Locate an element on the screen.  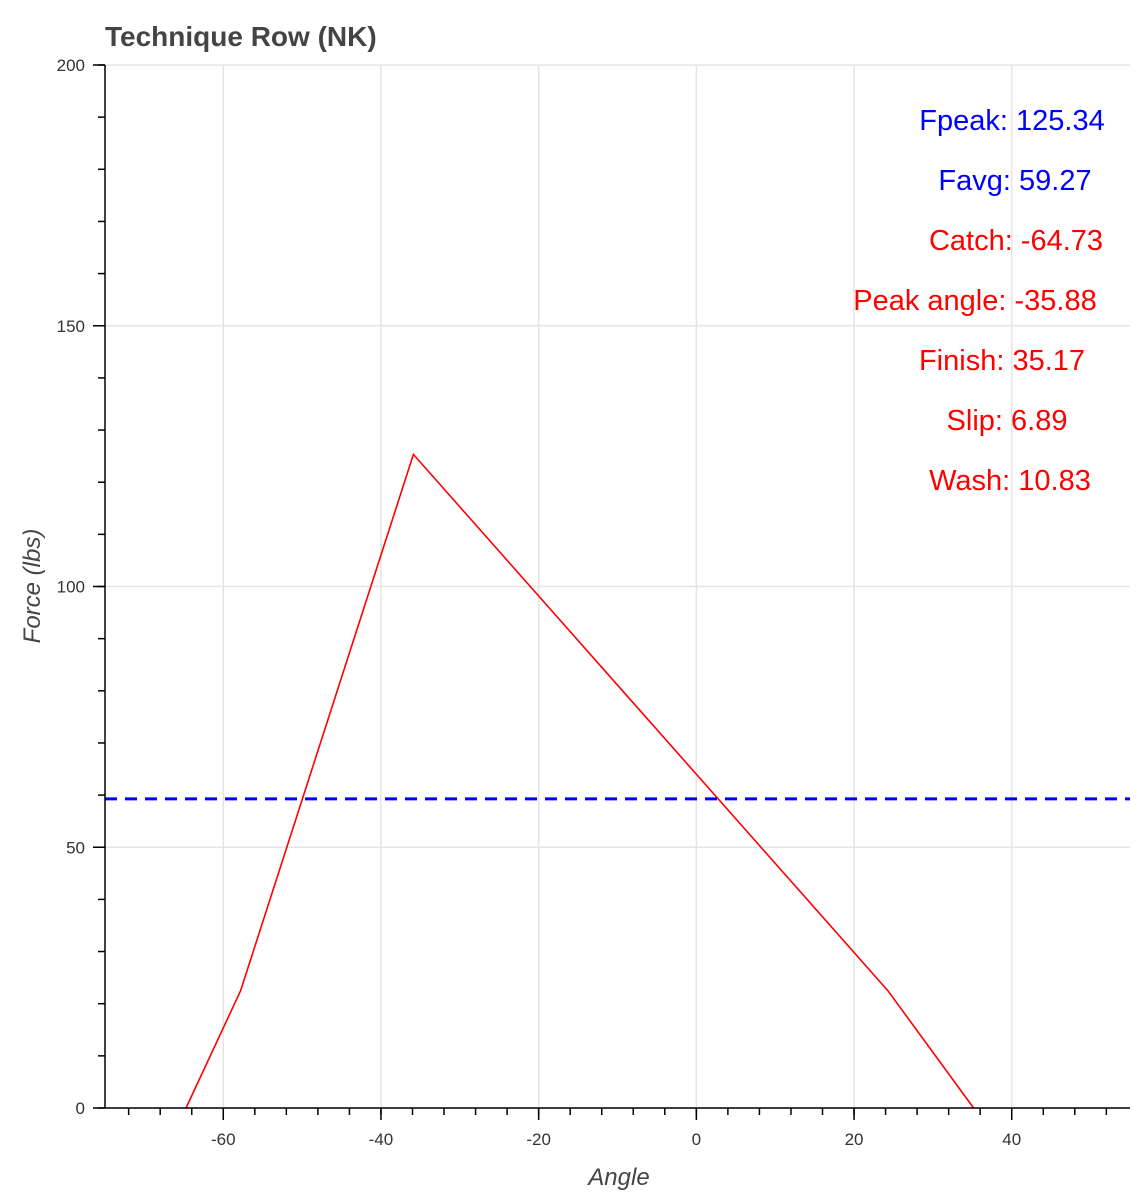
x-tick-label: 0 is located at coordinates (696, 1139).